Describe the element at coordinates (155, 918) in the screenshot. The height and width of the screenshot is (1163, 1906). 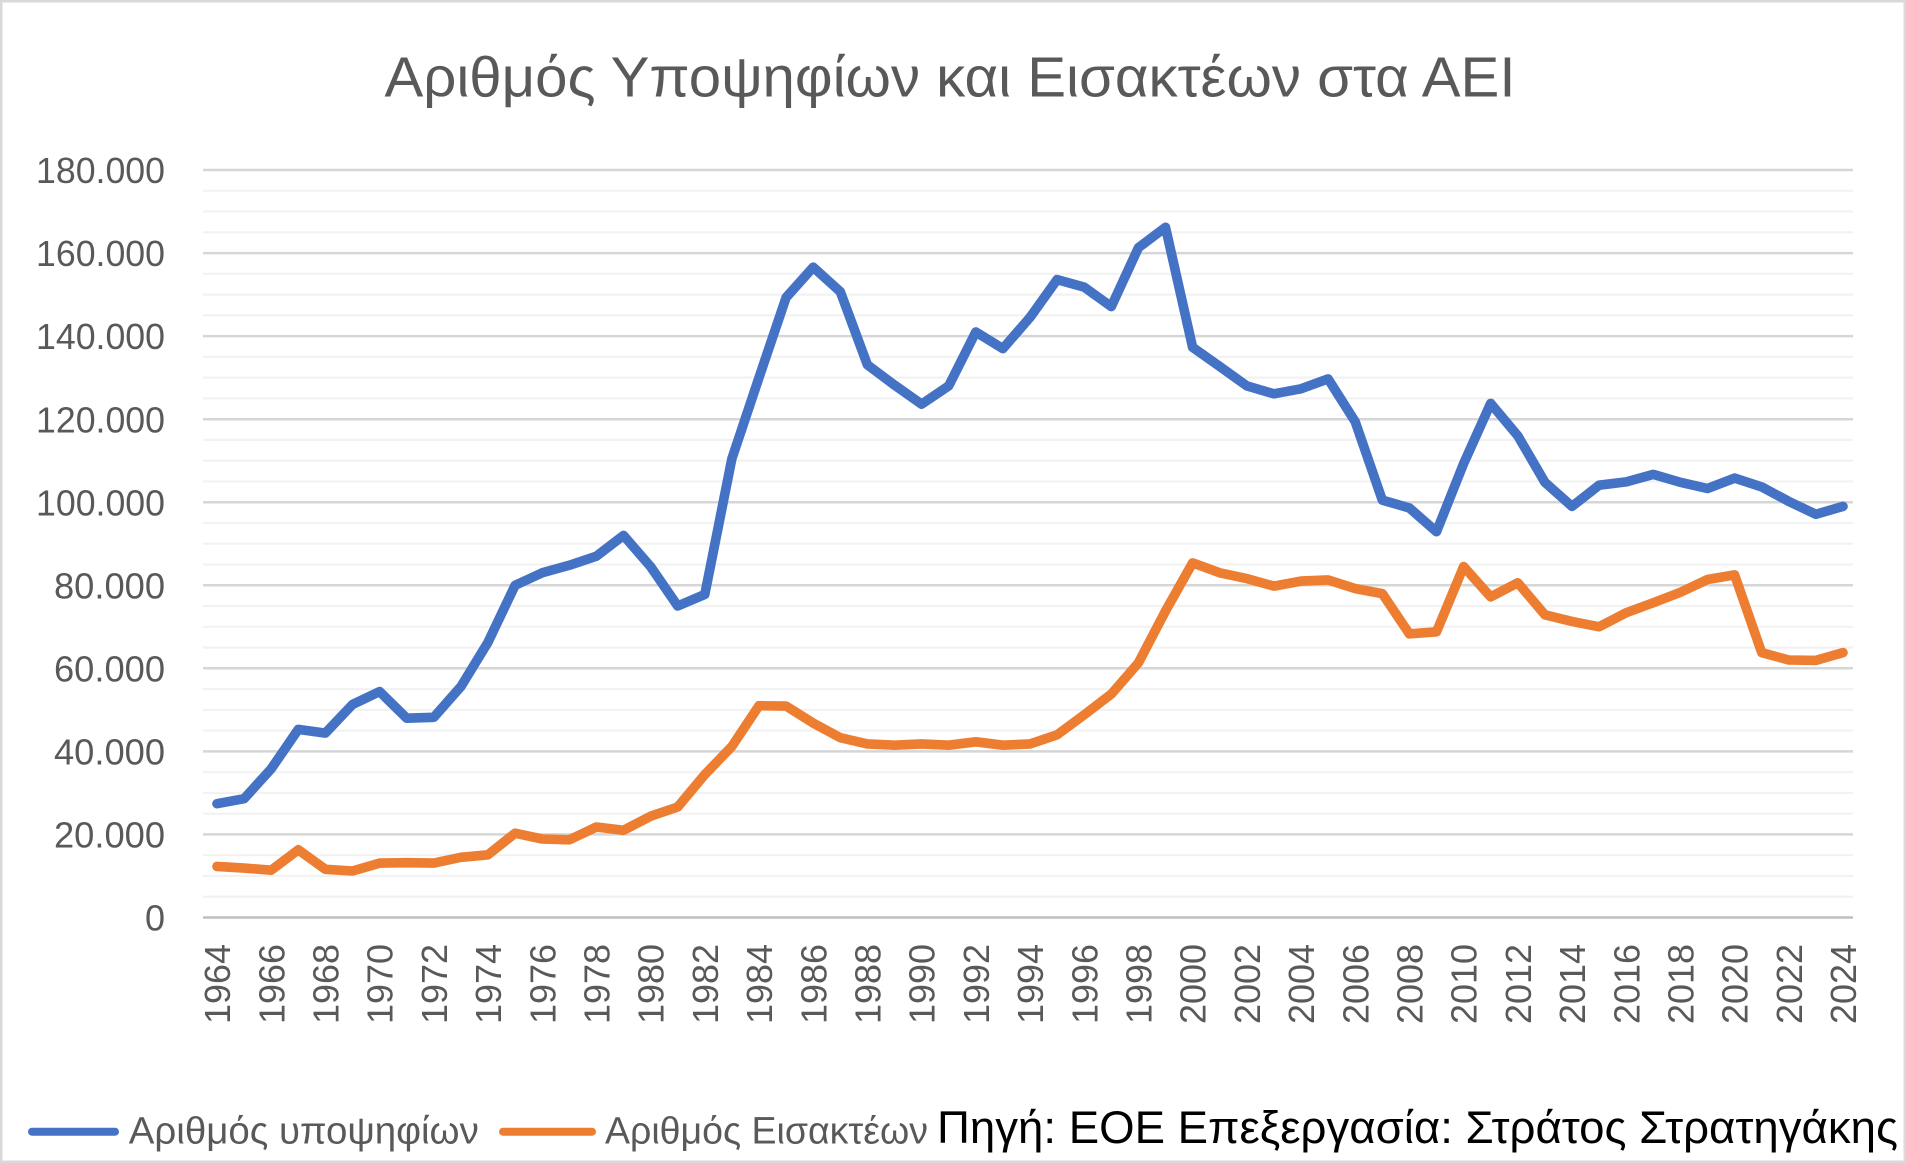
I see `svg-text: 0` at that location.